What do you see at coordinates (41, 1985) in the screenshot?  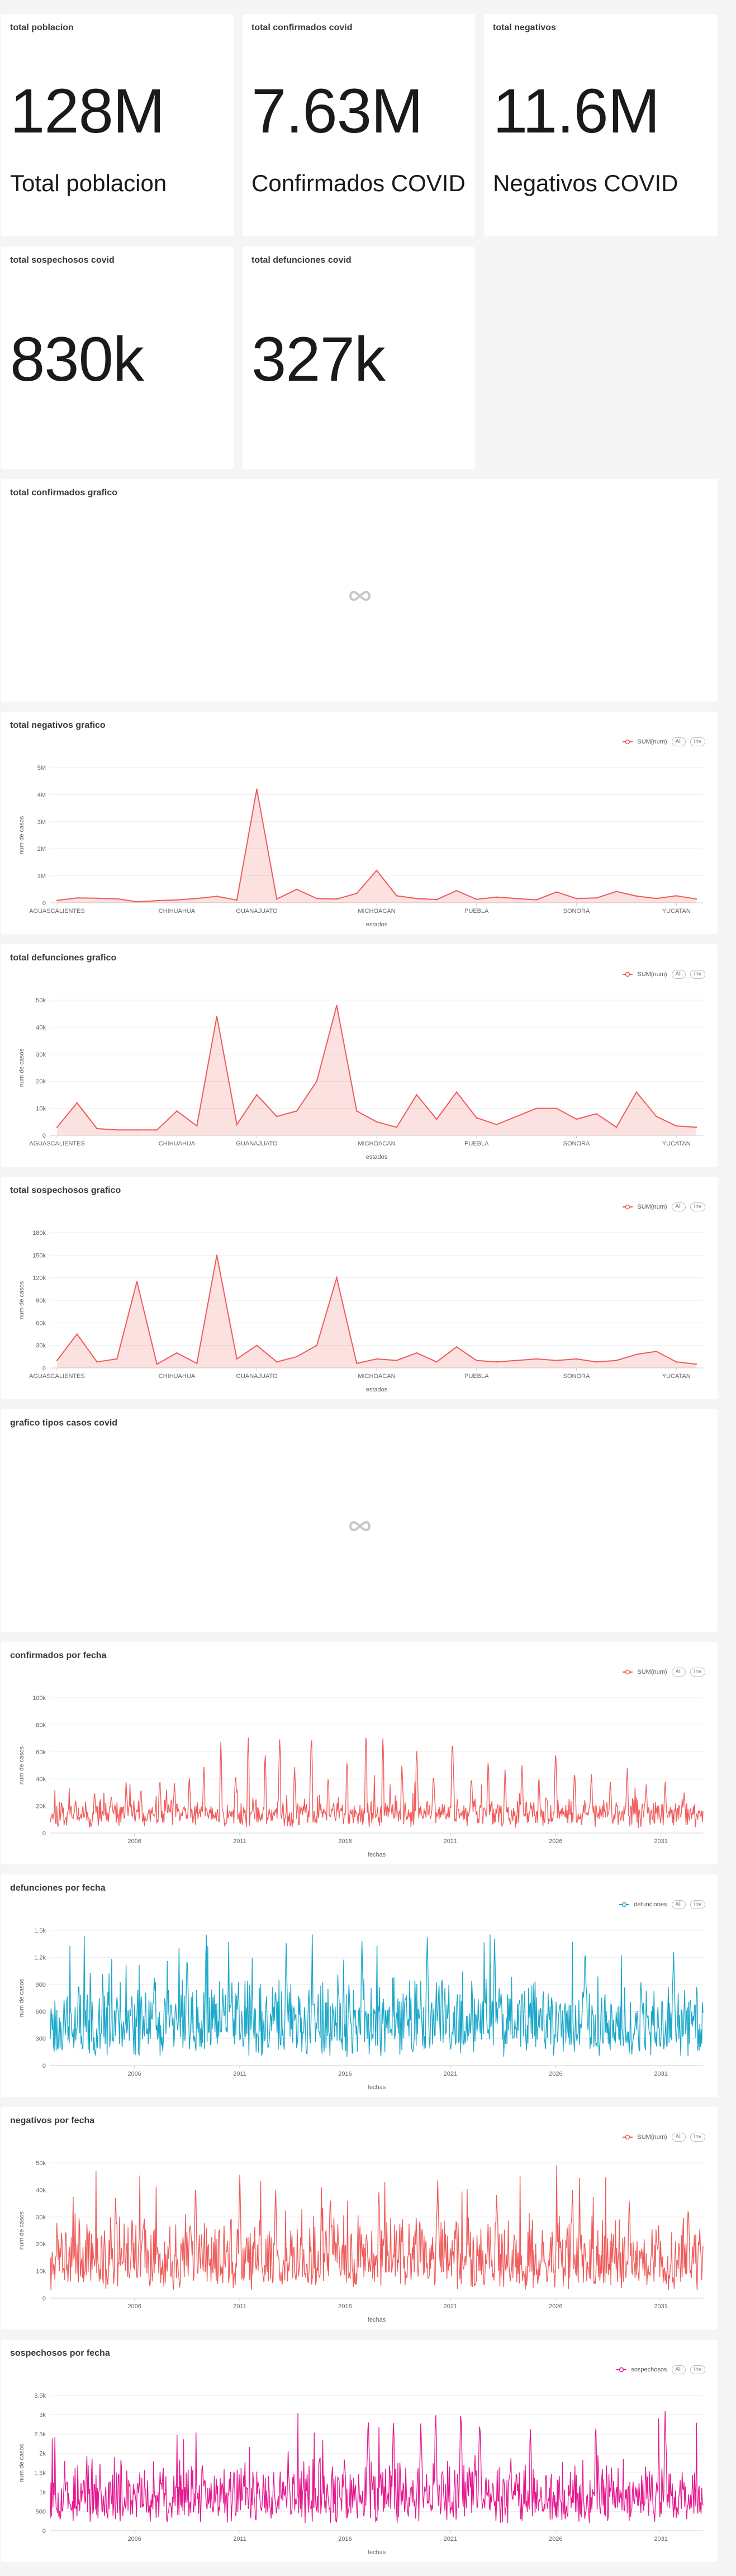 I see `y-tick-label: 900` at bounding box center [41, 1985].